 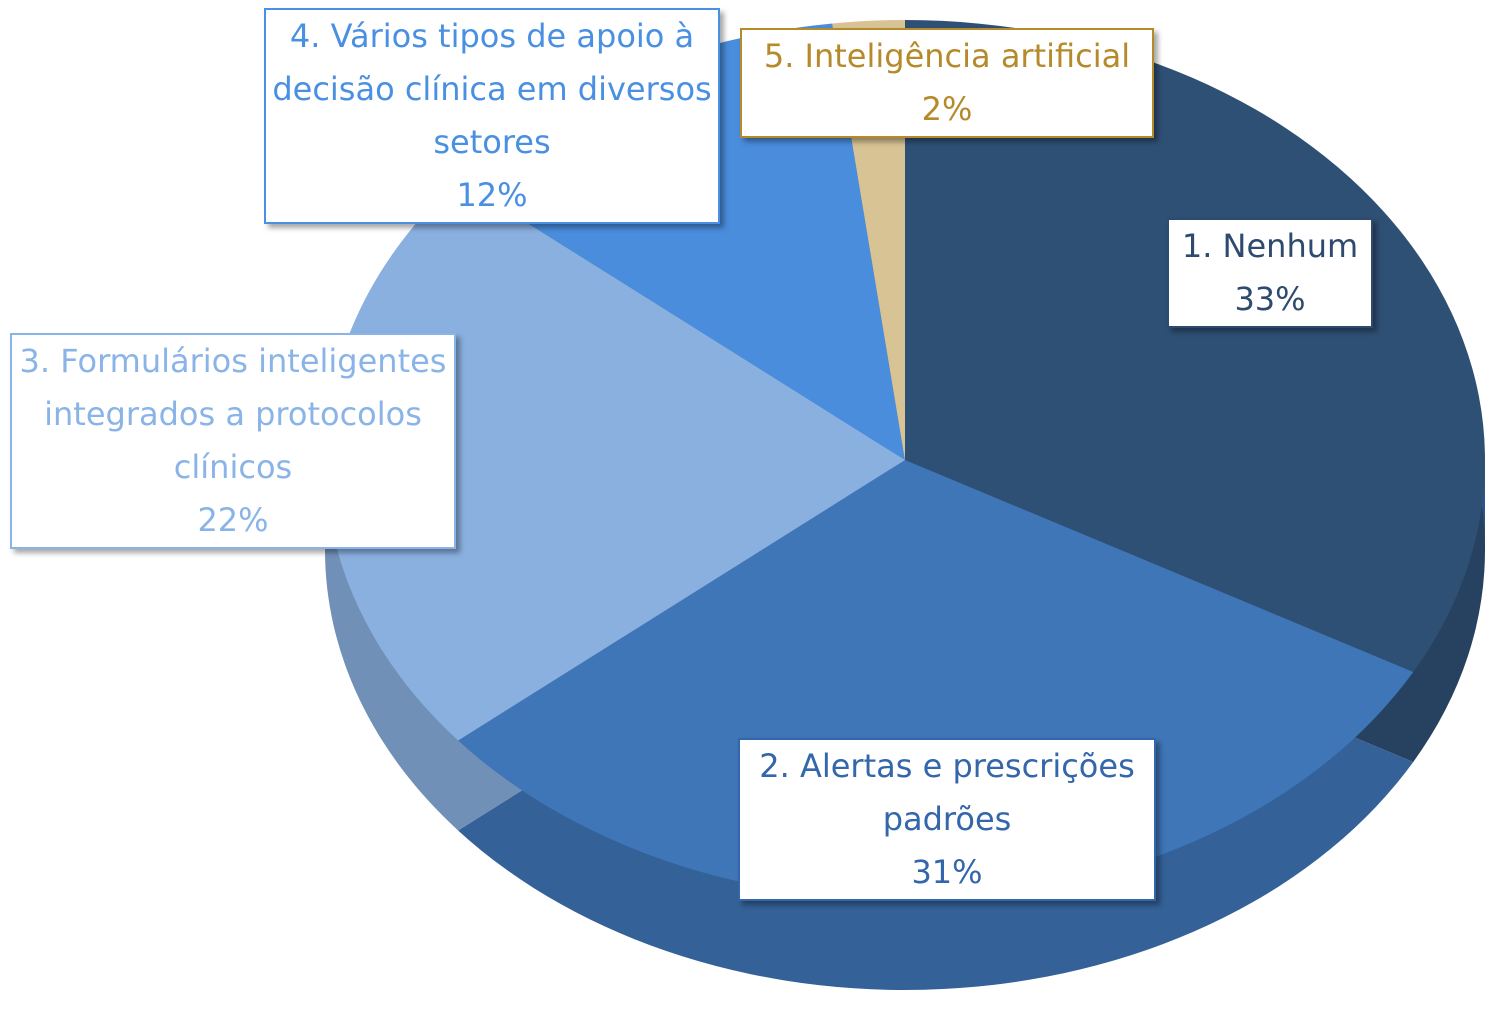 What do you see at coordinates (1270, 273) in the screenshot?
I see `data-label: 1. Nenhum 33%` at bounding box center [1270, 273].